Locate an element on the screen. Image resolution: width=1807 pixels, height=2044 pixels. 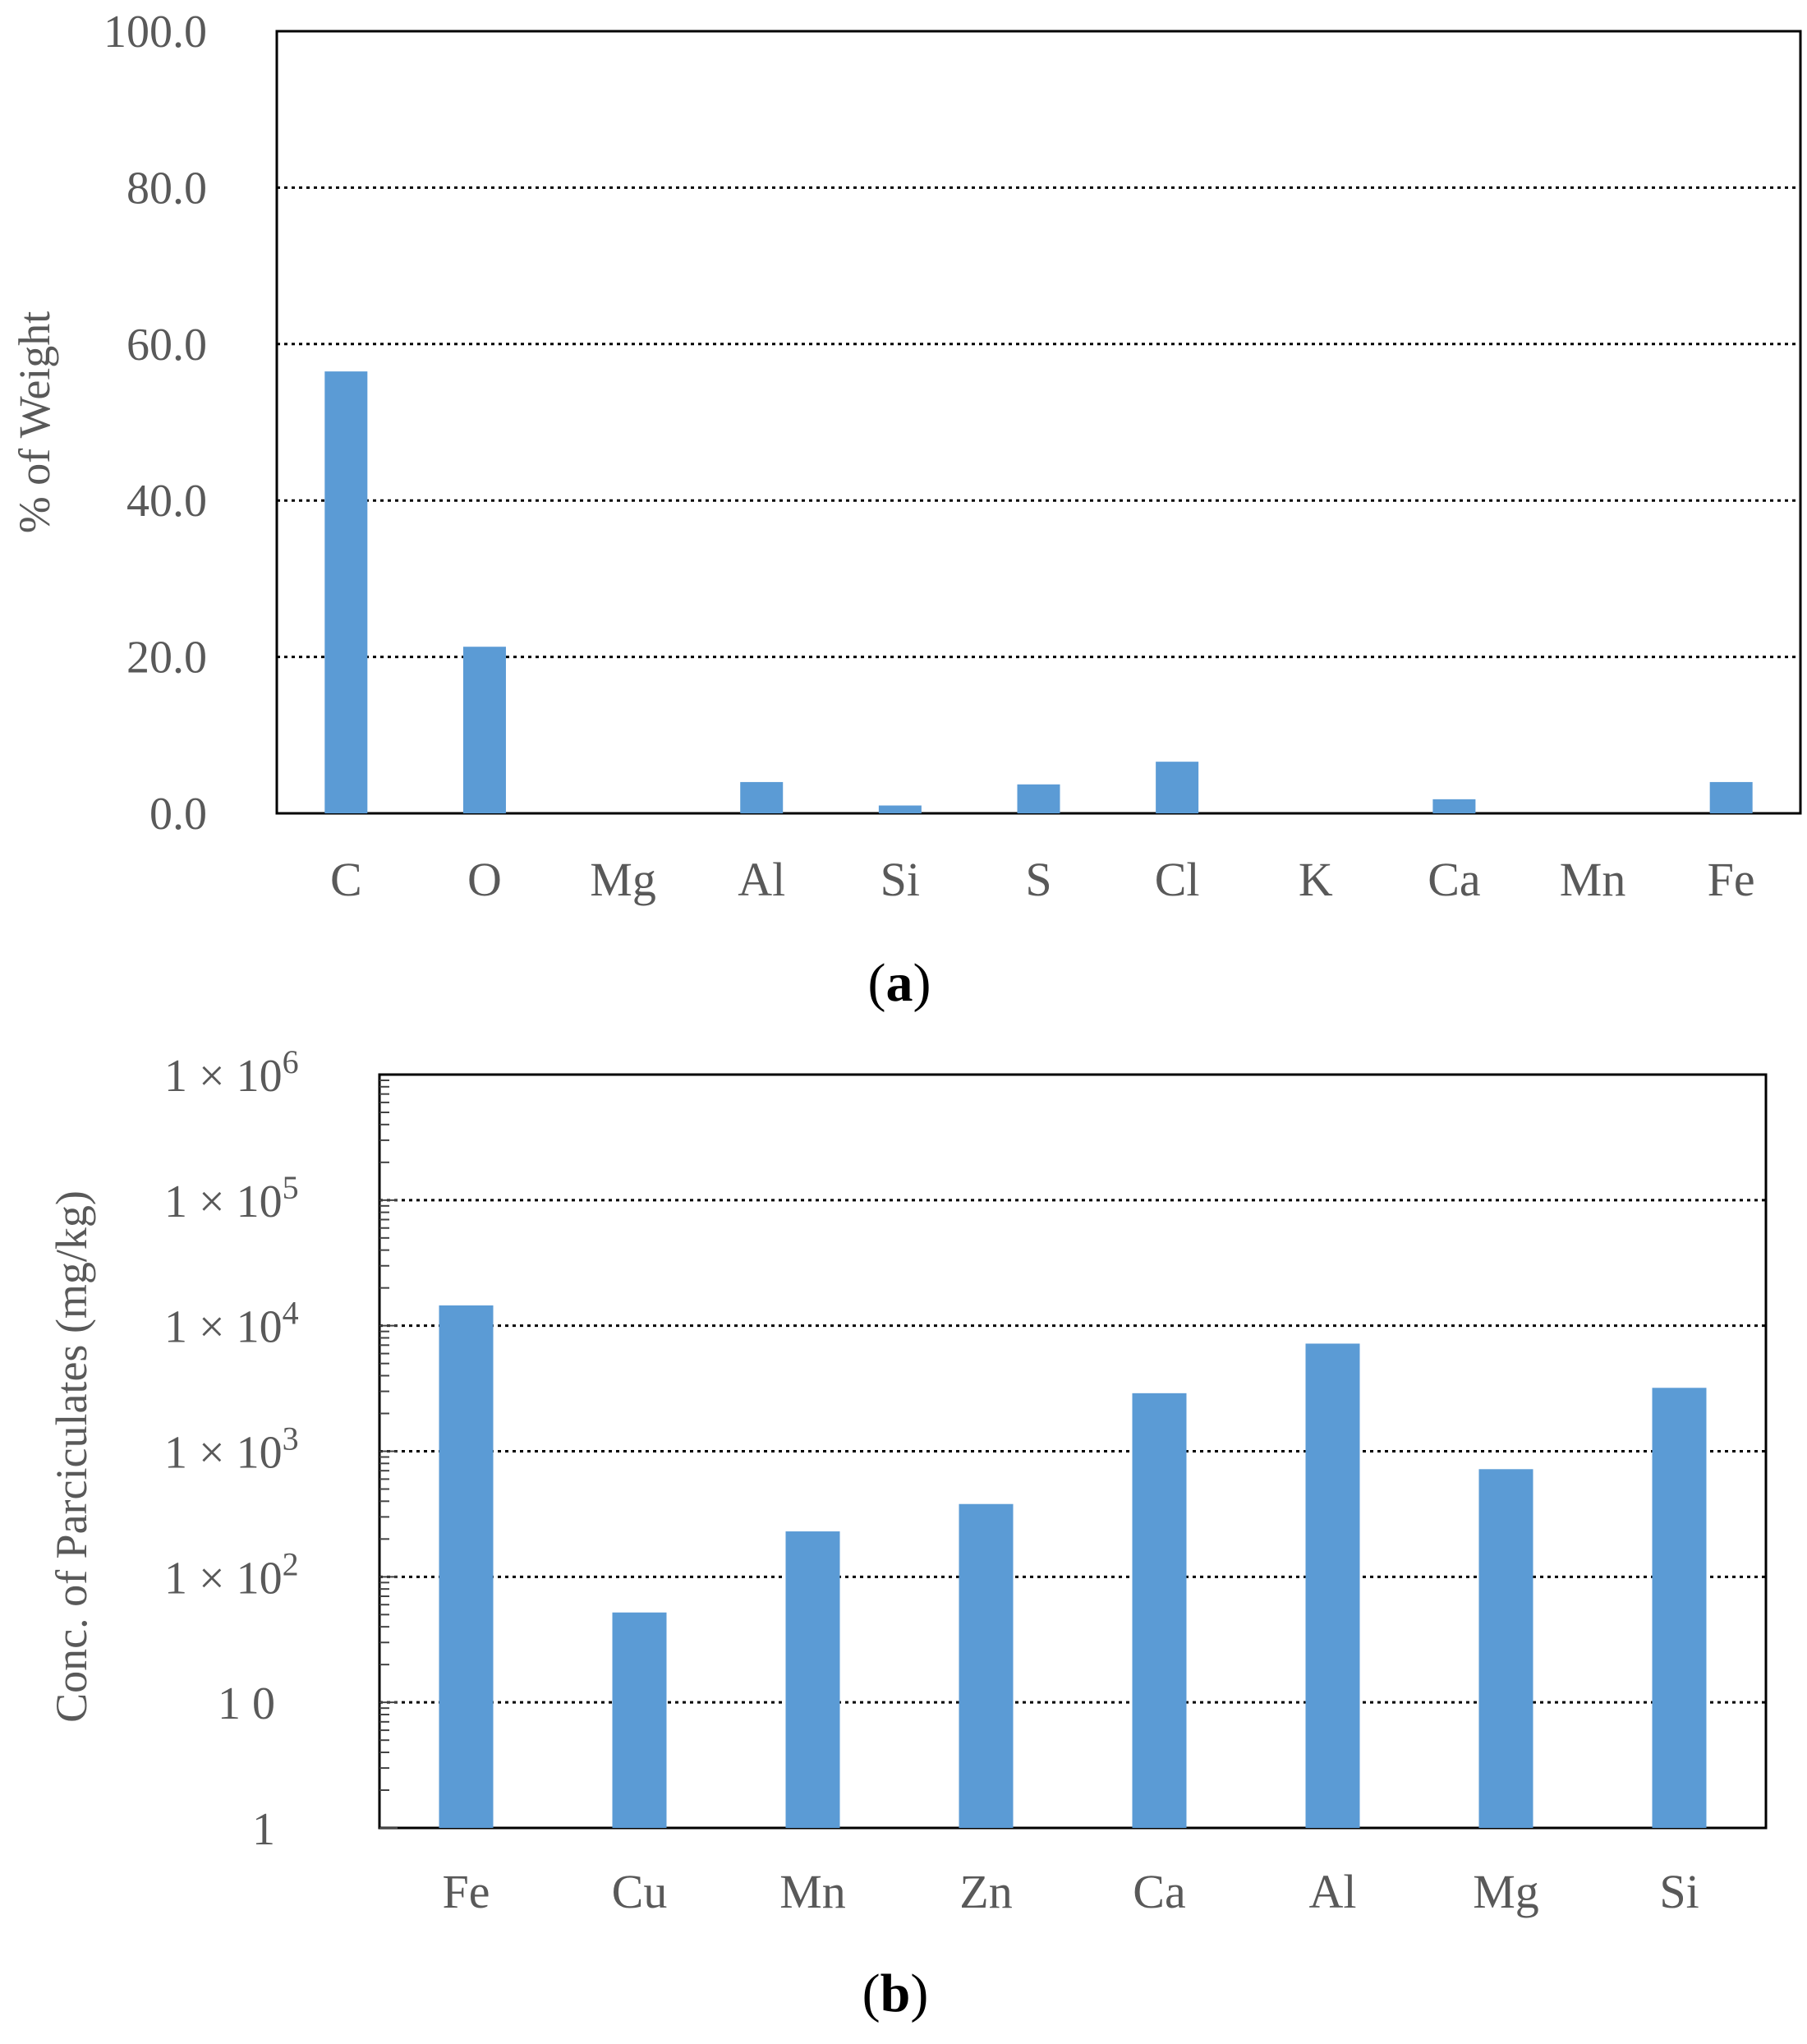
bar-b-Fe is located at coordinates (466, 1566).